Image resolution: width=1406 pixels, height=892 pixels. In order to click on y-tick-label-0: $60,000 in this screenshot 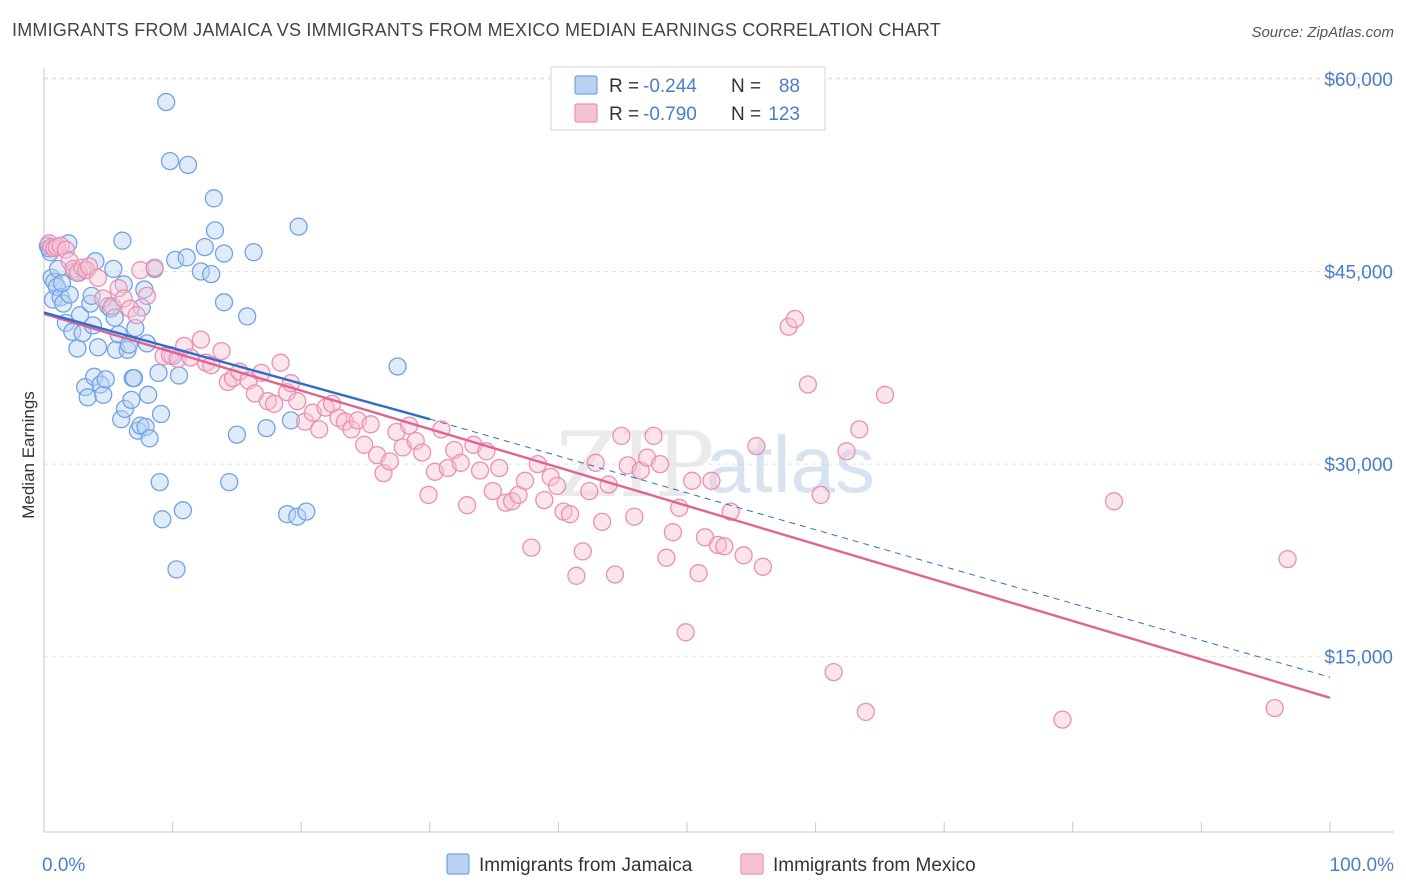, I will do `click(1358, 80)`.